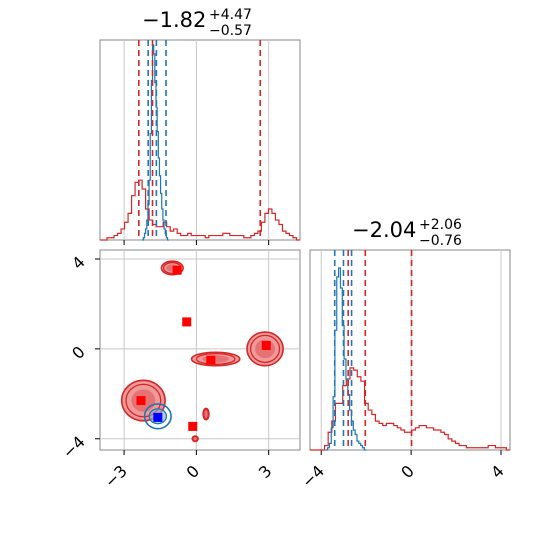  What do you see at coordinates (384, 230) in the screenshot?
I see `title-y-median: −2.04` at bounding box center [384, 230].